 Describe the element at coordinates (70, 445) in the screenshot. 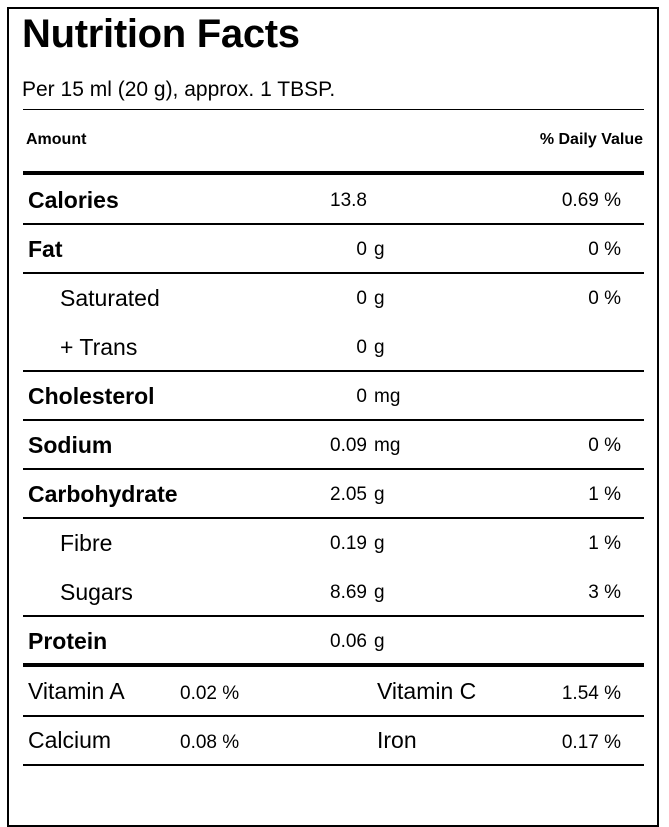

I see `nutrient-name: Sodium` at that location.